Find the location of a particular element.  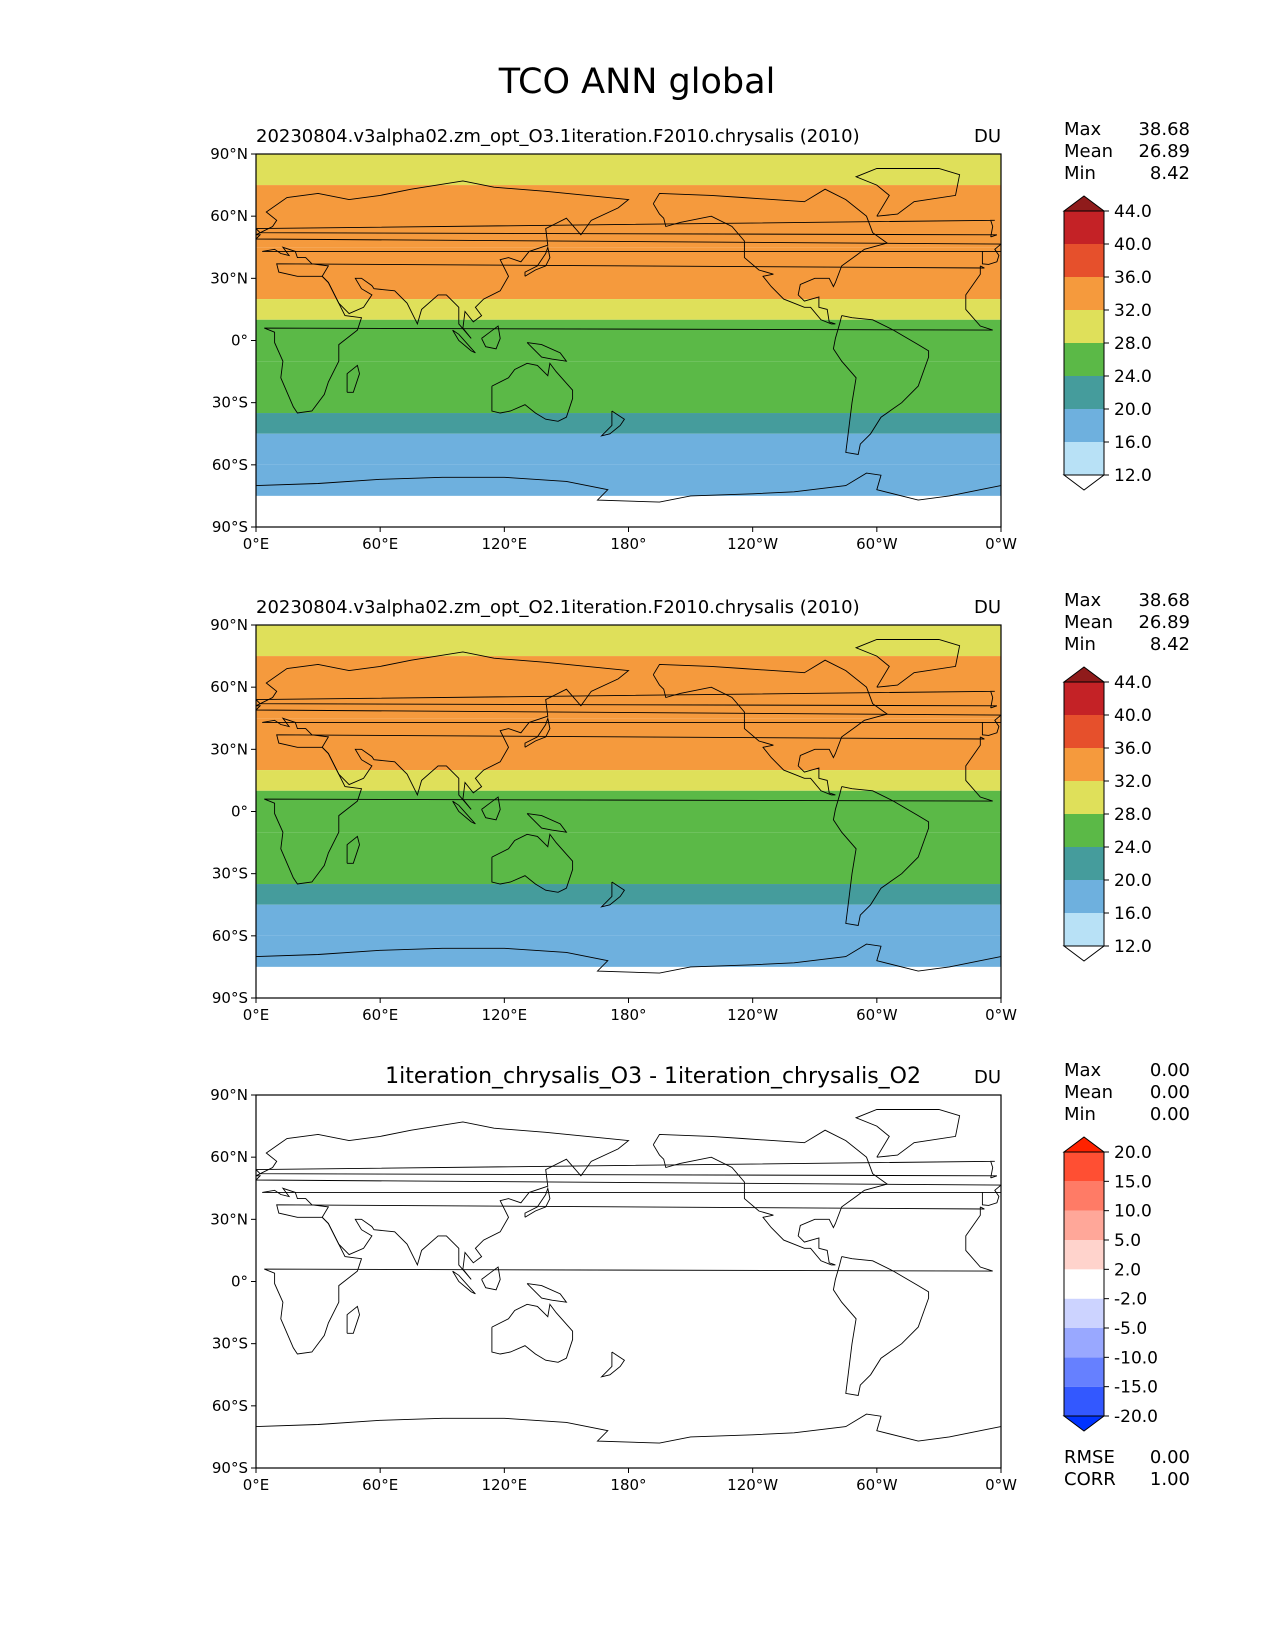

colorbar-label: 24.0 is located at coordinates (1133, 848).